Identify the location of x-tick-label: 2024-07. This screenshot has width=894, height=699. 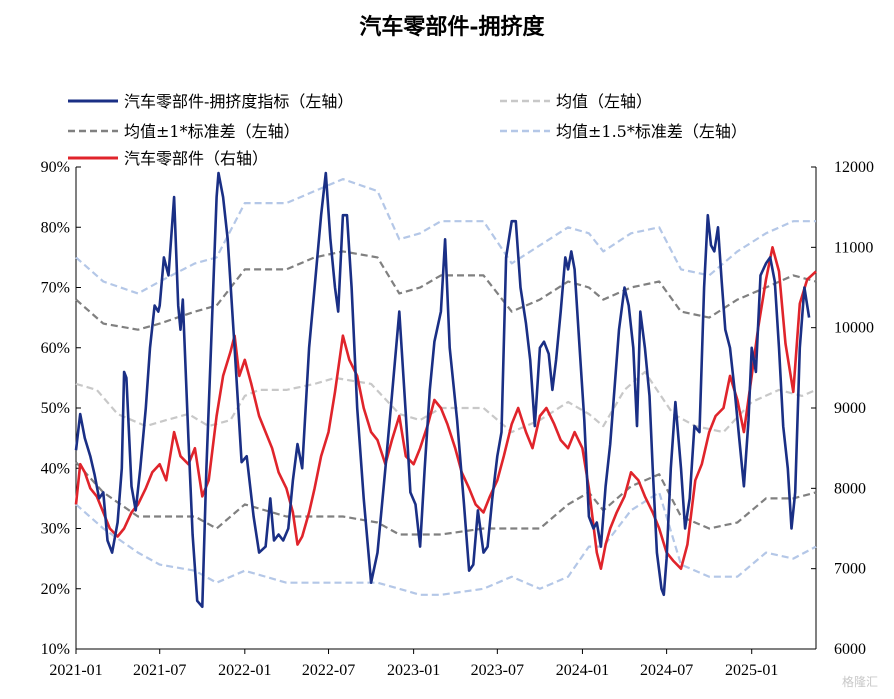
(666, 670).